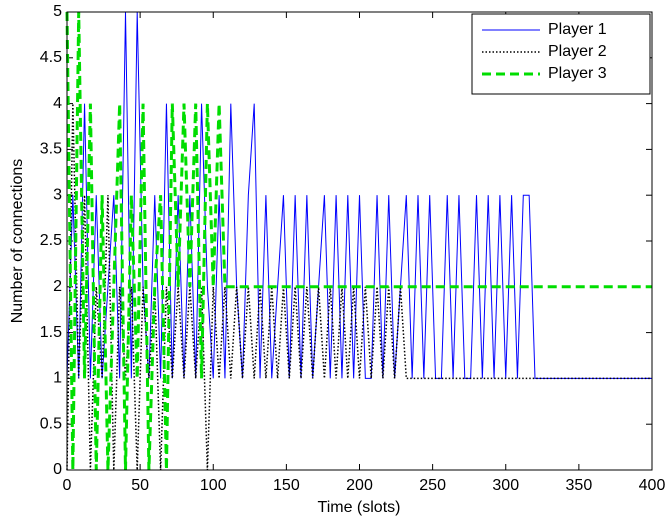  Describe the element at coordinates (505, 485) in the screenshot. I see `x-tick-label: 300` at that location.